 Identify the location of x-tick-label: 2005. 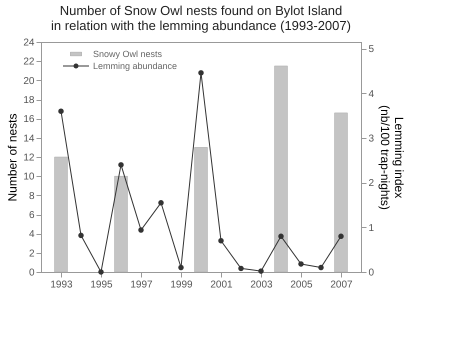
(302, 285).